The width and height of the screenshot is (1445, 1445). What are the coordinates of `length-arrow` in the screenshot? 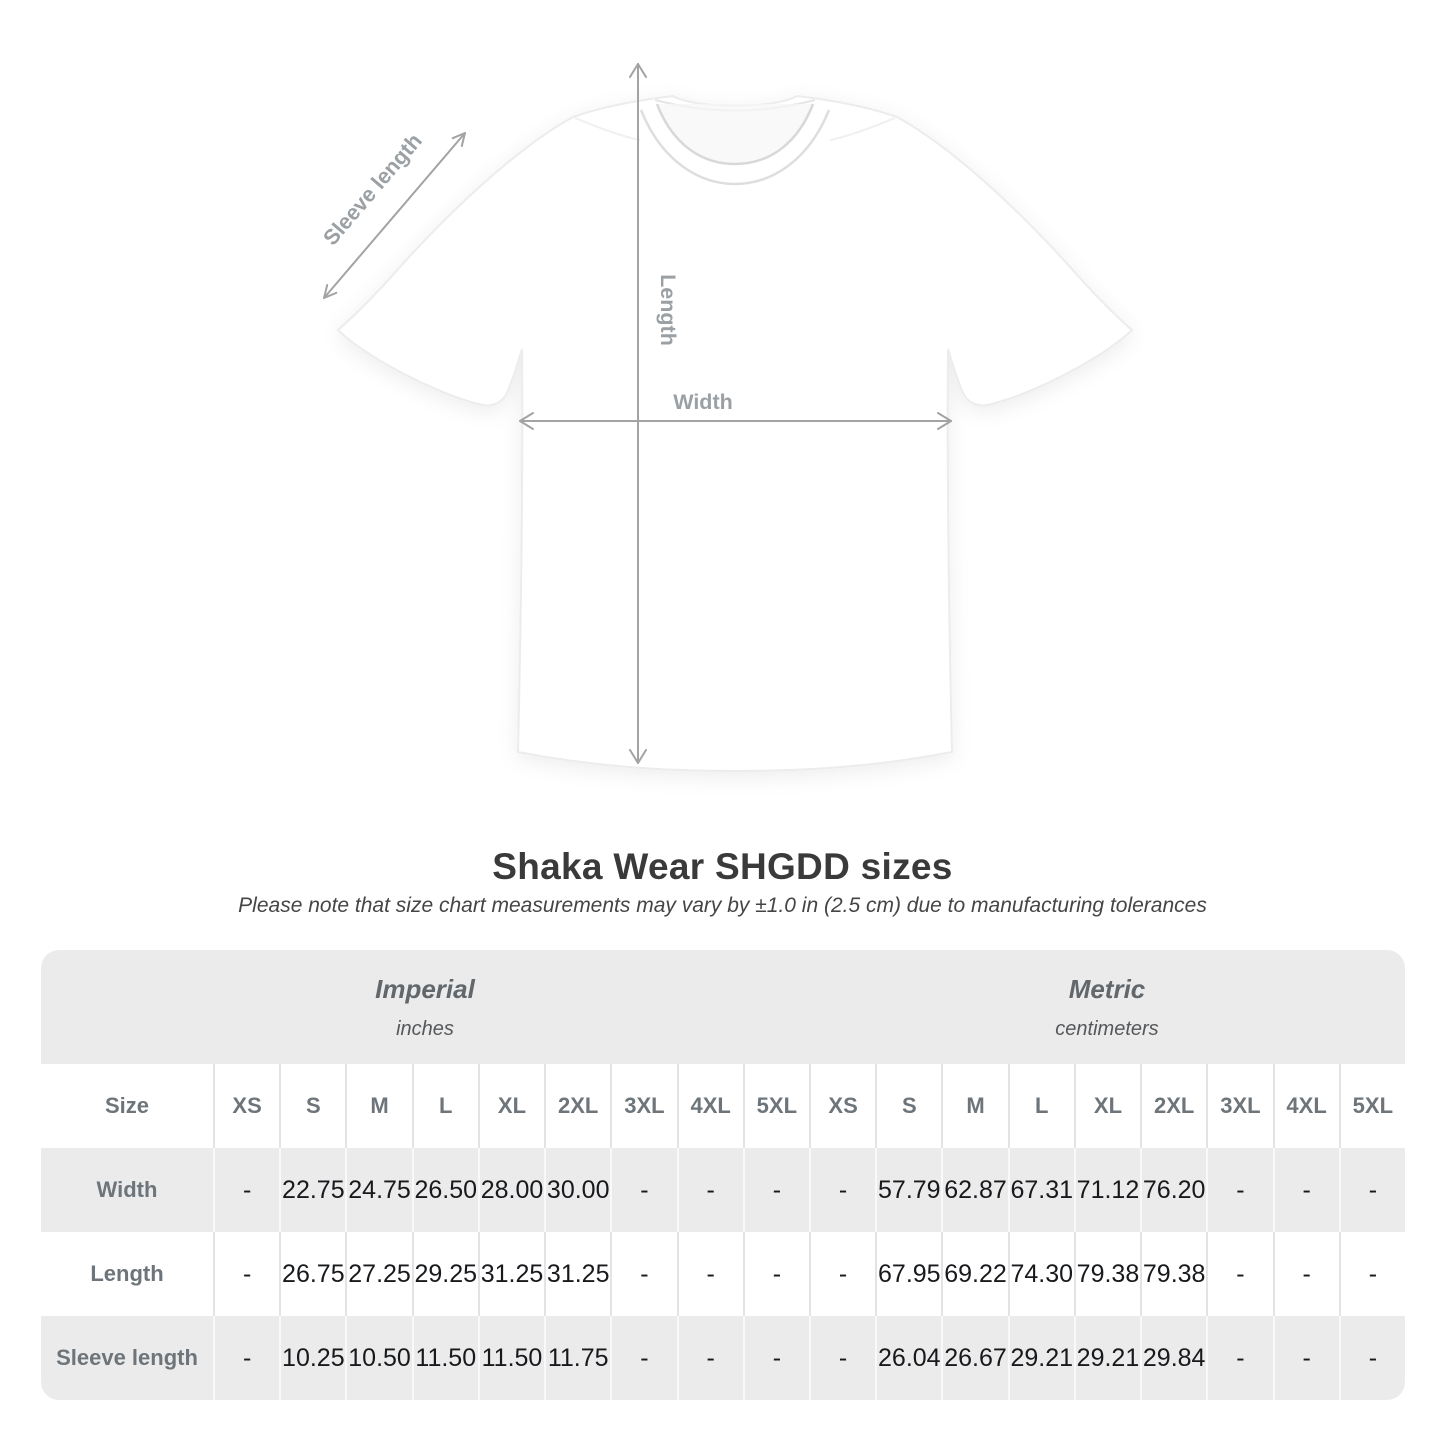 It's located at (638, 413).